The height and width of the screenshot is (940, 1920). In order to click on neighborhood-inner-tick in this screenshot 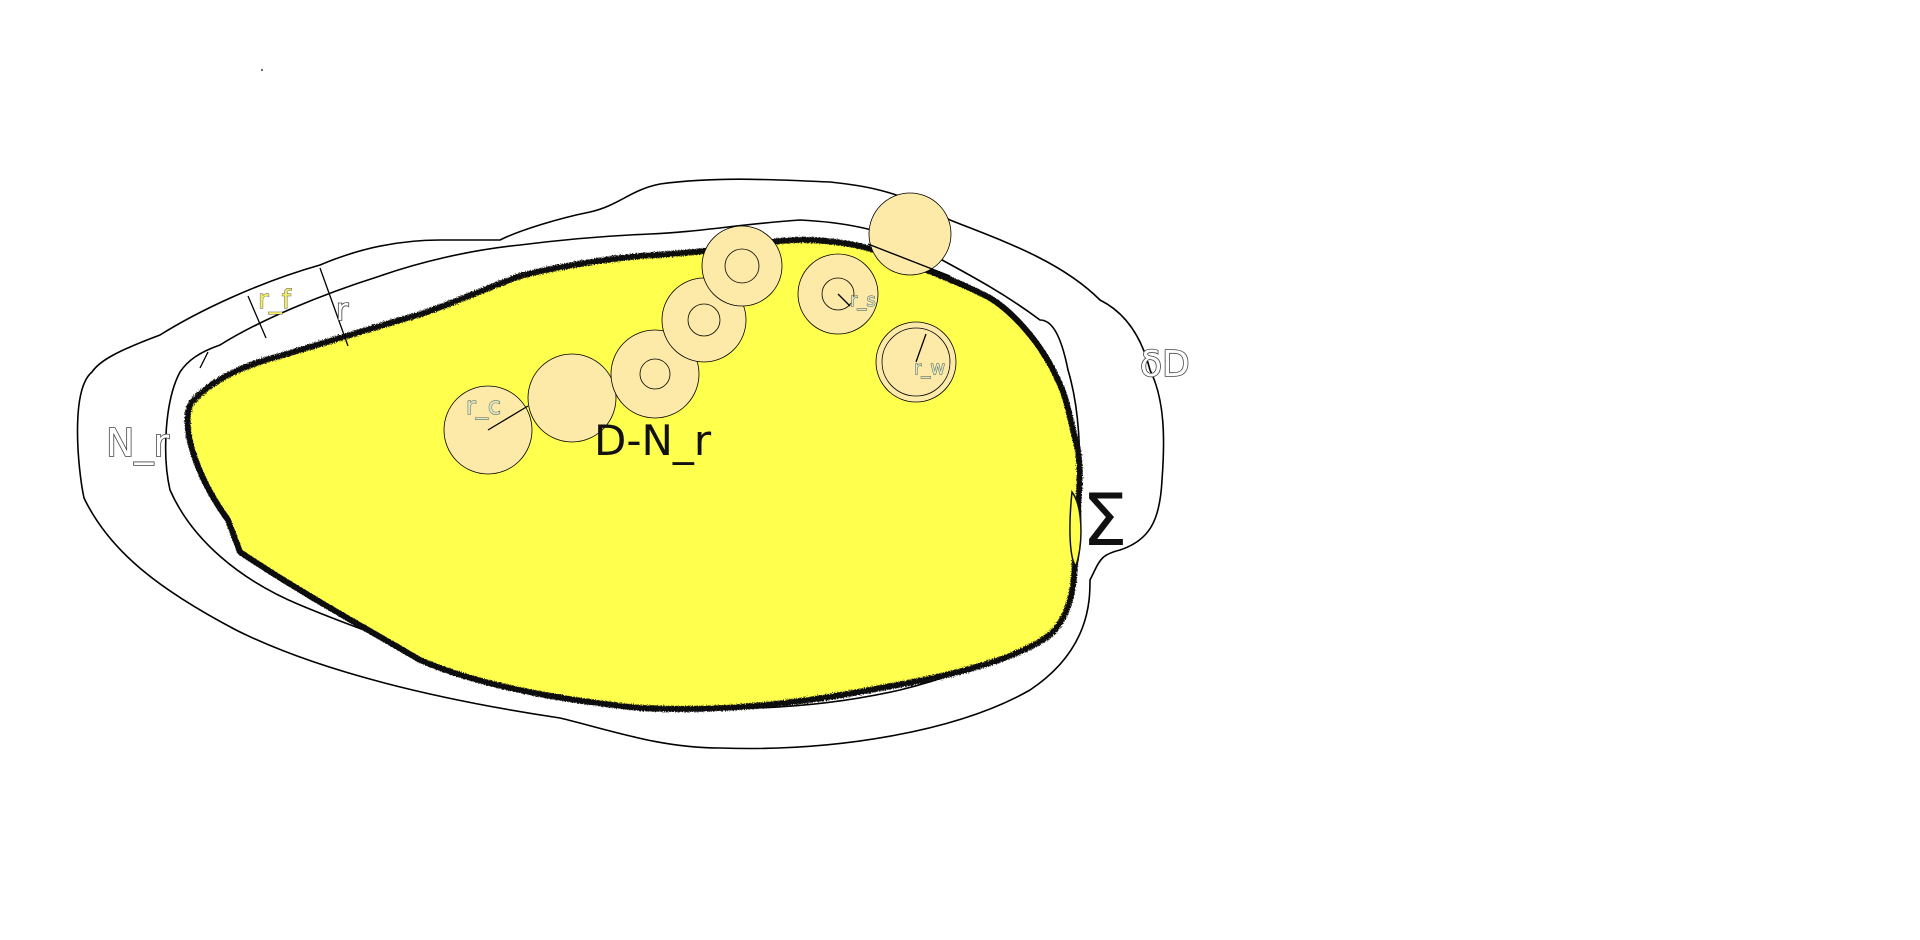, I will do `click(204, 360)`.